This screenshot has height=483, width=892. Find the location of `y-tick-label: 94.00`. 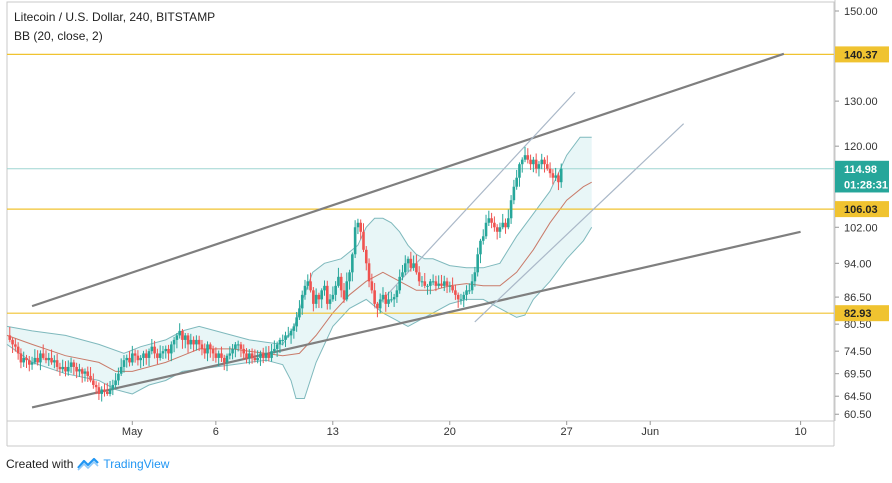

y-tick-label: 94.00 is located at coordinates (858, 264).